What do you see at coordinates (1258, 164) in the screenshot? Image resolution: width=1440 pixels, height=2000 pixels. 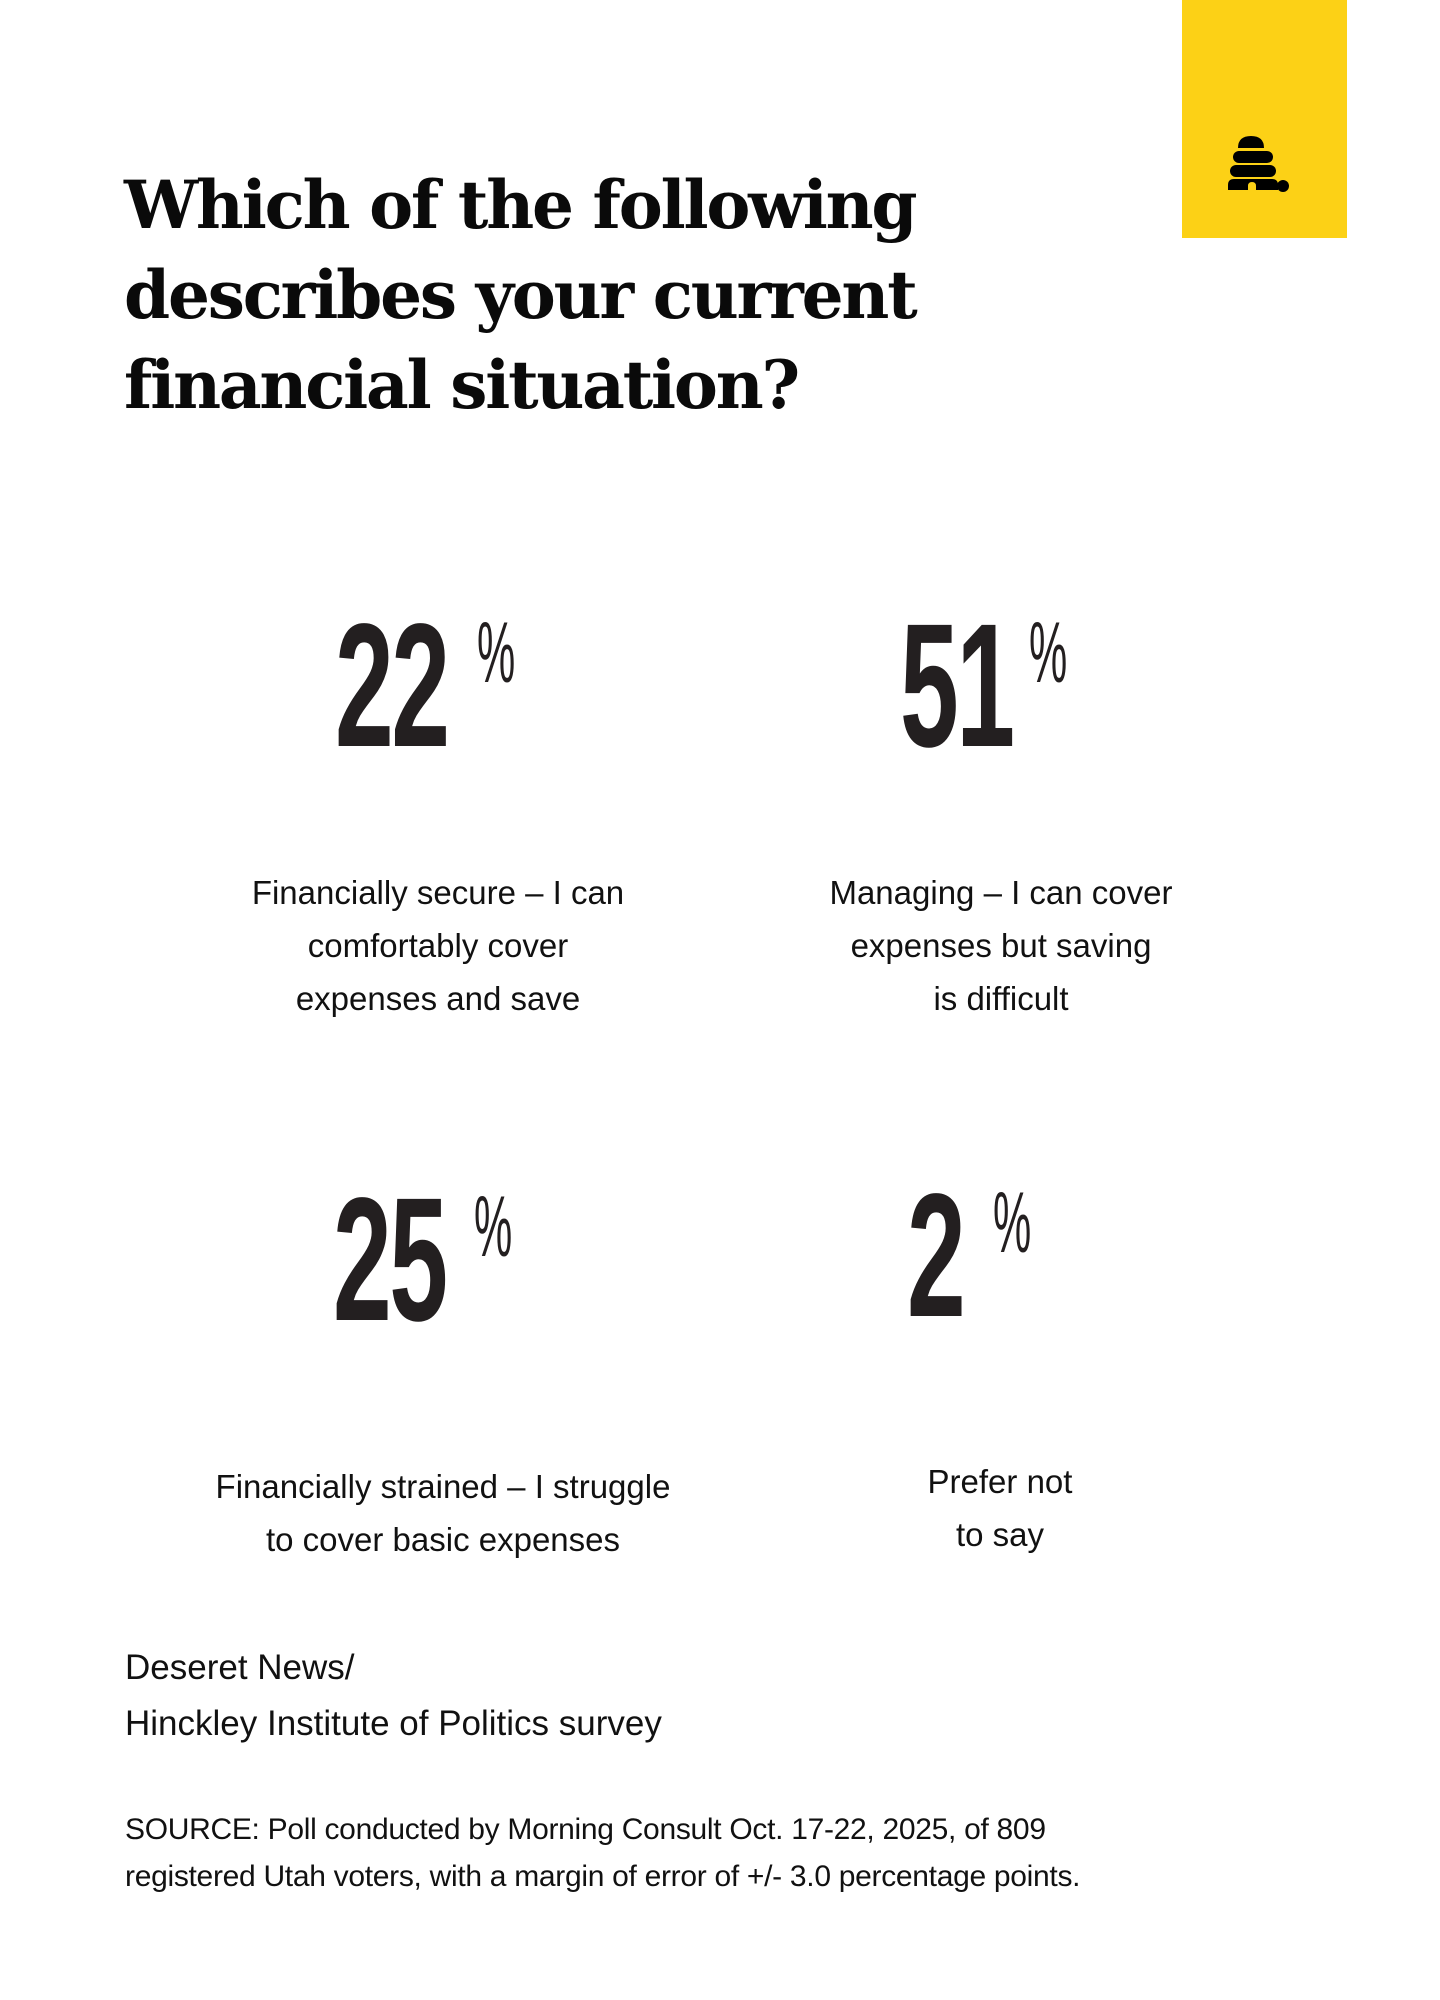 I see `beehive-logo-icon` at bounding box center [1258, 164].